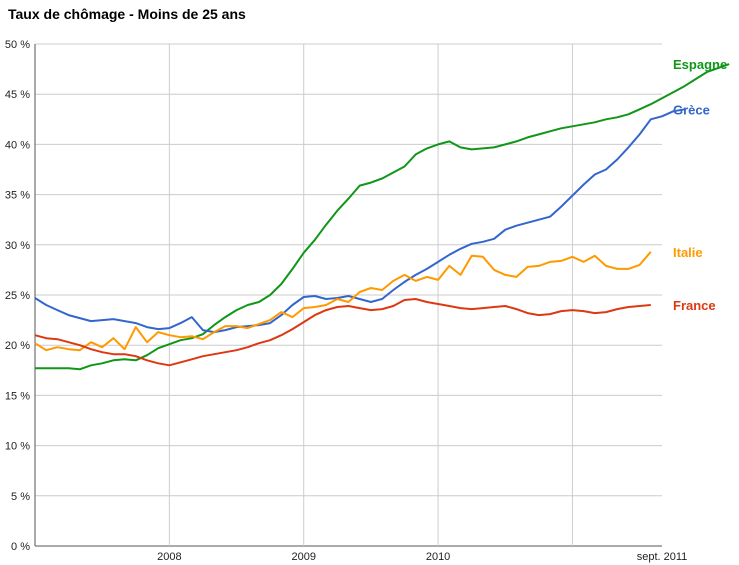 The image size is (739, 565). I want to click on x-tick-label: 2009, so click(303, 557).